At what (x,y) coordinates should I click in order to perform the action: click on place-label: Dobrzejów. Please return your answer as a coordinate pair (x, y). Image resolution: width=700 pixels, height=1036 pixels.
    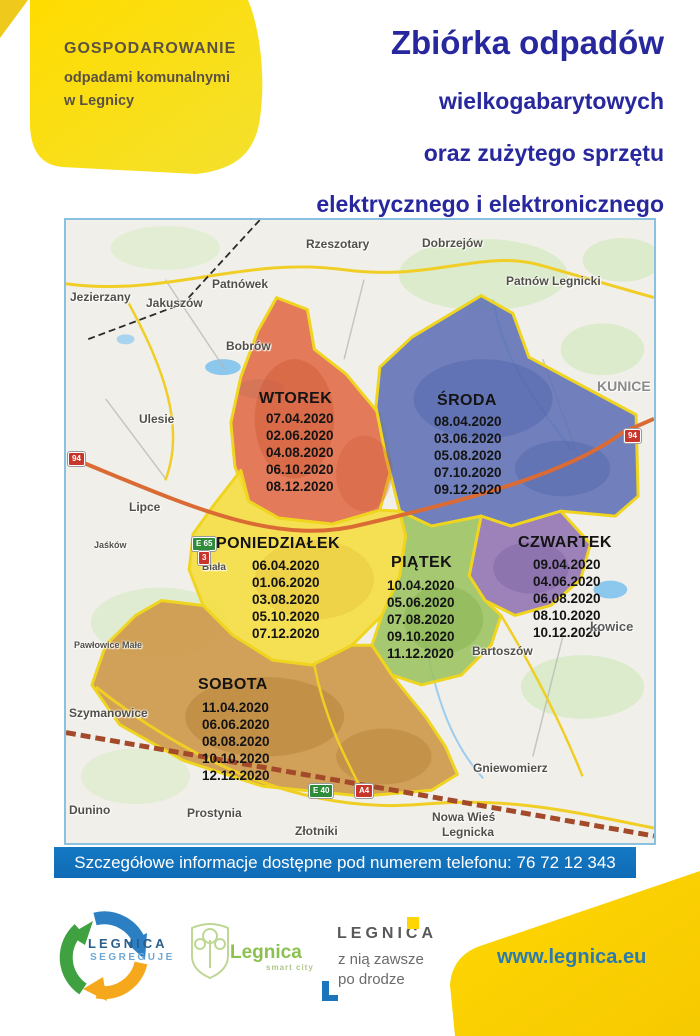
    Looking at the image, I should click on (452, 243).